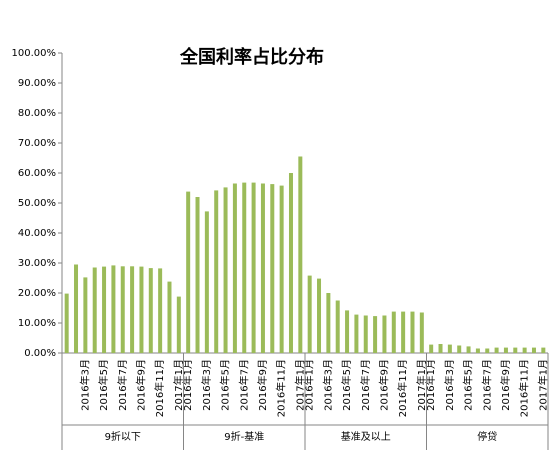 The image size is (556, 455). Describe the element at coordinates (123, 436) in the screenshot. I see `group-label: 9折以下` at that location.